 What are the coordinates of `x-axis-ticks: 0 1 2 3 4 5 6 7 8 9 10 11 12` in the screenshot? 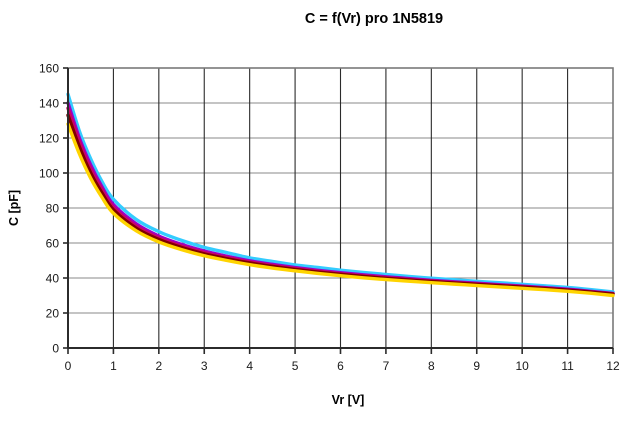 It's located at (342, 360).